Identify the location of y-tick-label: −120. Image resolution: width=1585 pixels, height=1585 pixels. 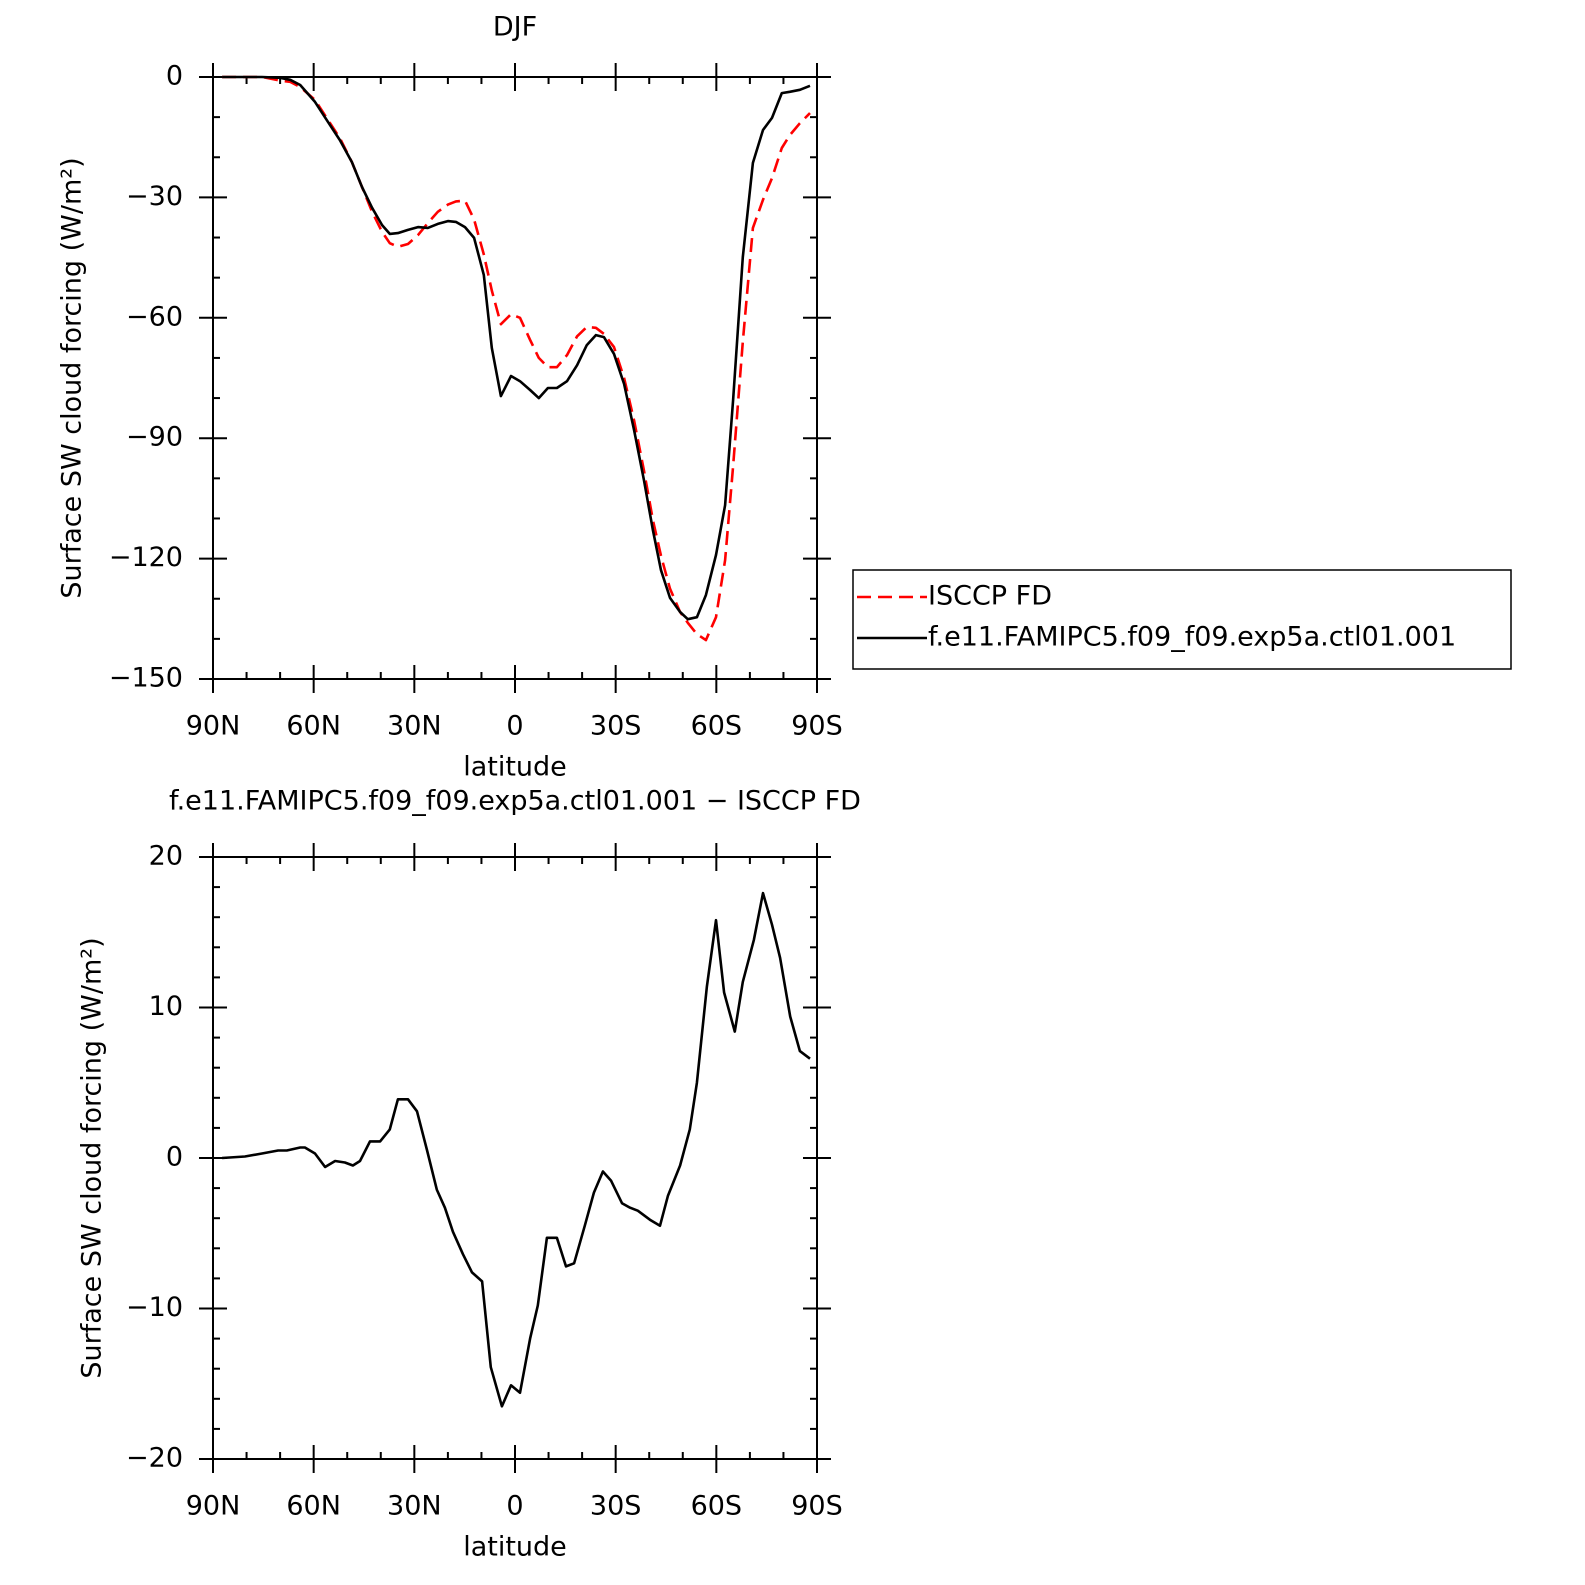
(146, 557).